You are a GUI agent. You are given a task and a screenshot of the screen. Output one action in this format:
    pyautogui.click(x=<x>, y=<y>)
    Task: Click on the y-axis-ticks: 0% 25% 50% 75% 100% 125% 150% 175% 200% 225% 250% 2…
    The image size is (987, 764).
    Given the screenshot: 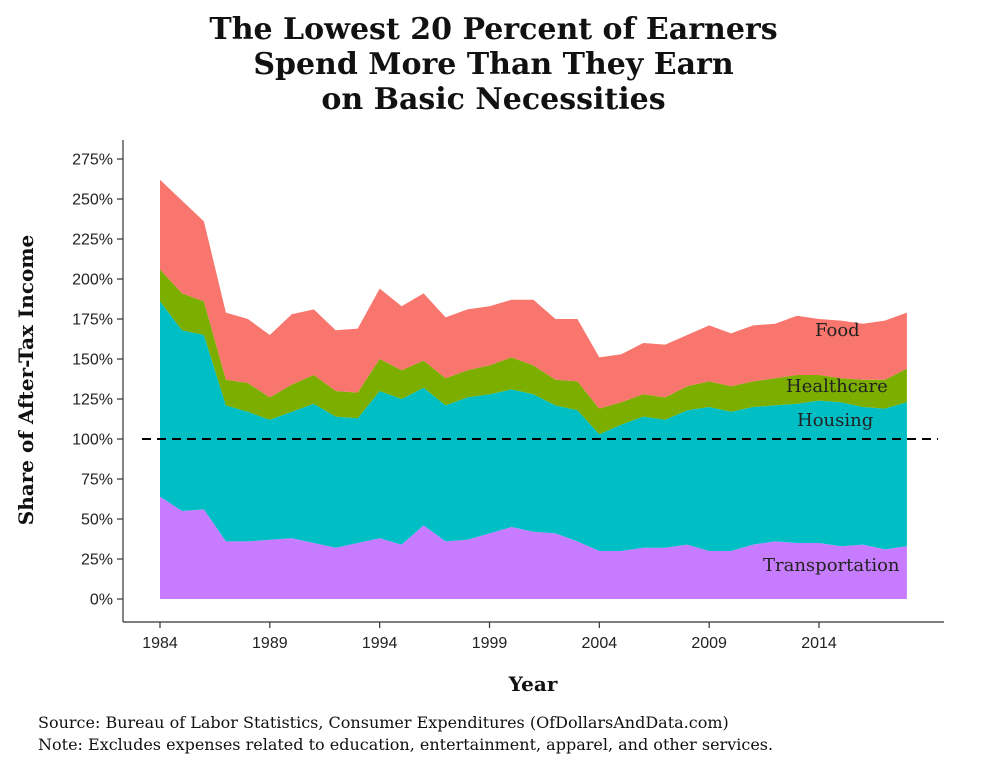 What is the action you would take?
    pyautogui.click(x=97, y=380)
    